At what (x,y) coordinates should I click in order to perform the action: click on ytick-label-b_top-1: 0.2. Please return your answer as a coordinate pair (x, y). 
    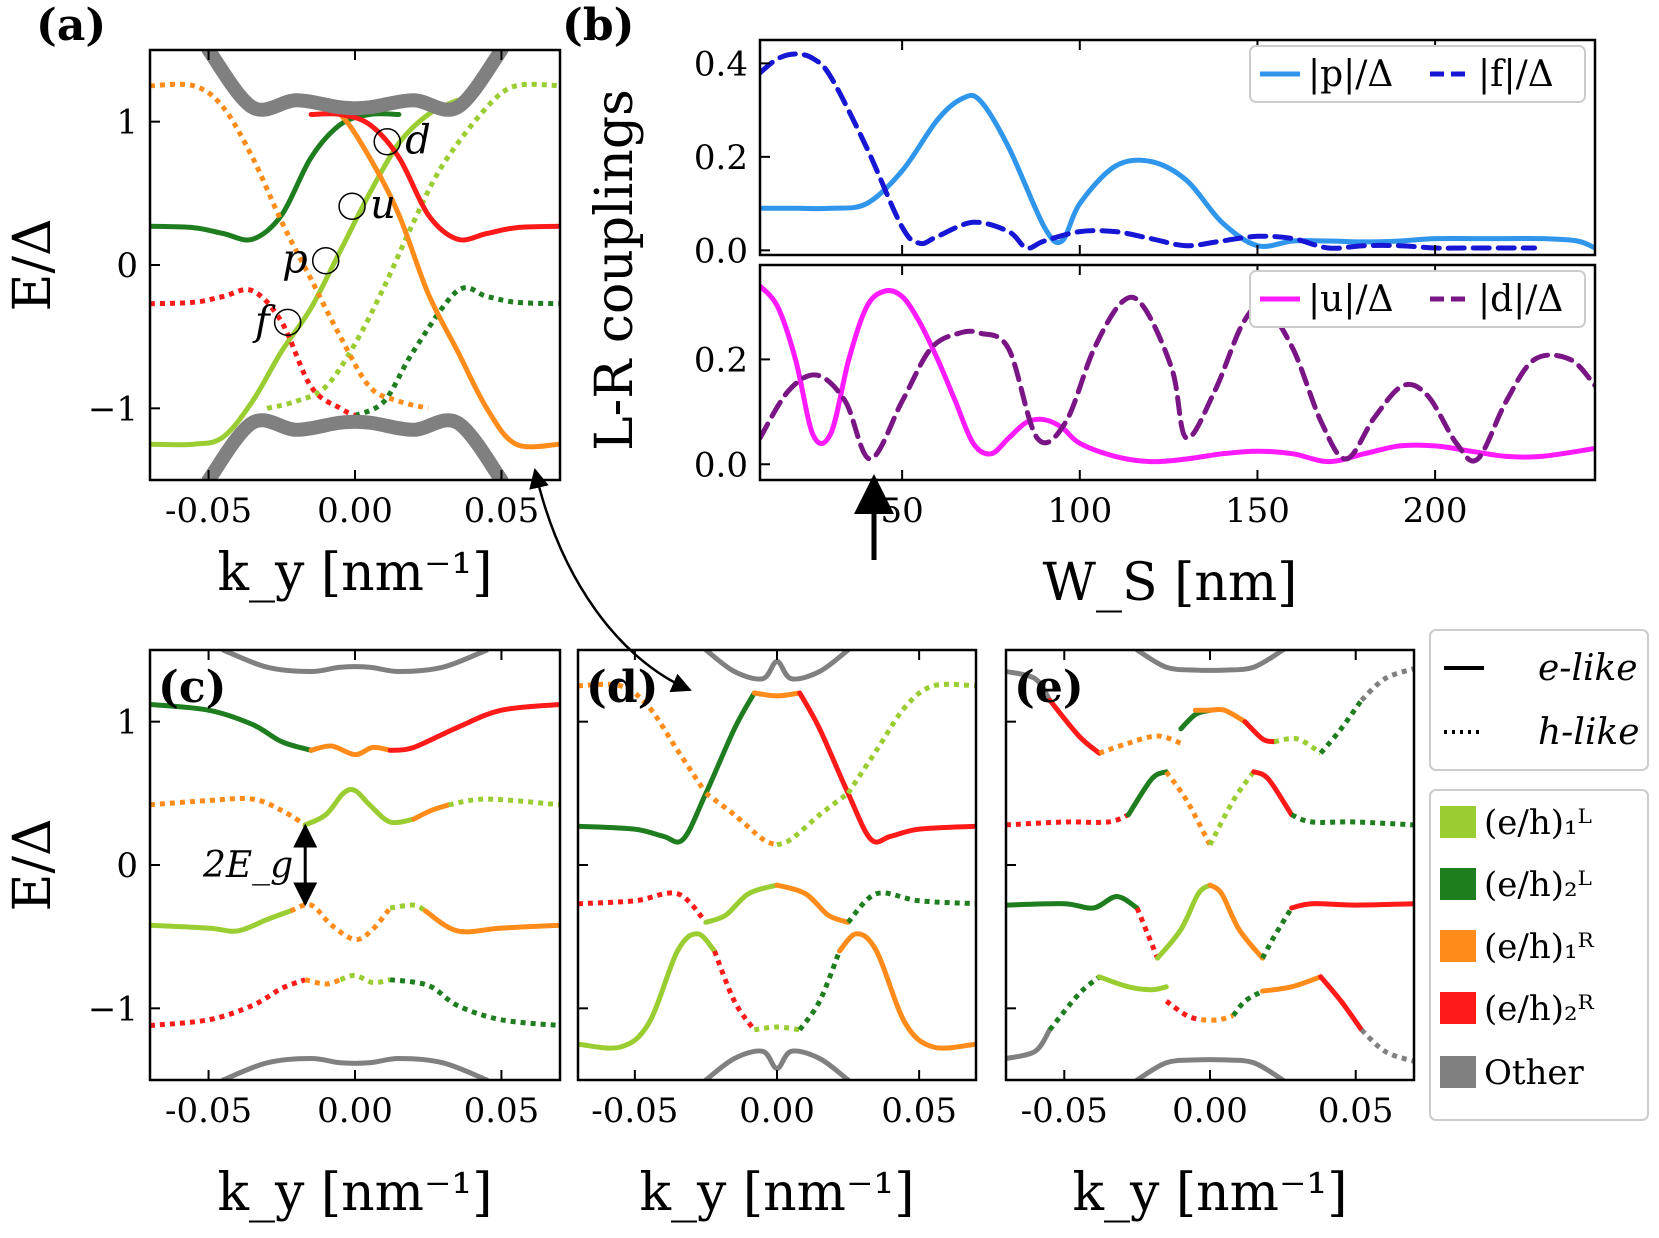
    Looking at the image, I should click on (721, 158).